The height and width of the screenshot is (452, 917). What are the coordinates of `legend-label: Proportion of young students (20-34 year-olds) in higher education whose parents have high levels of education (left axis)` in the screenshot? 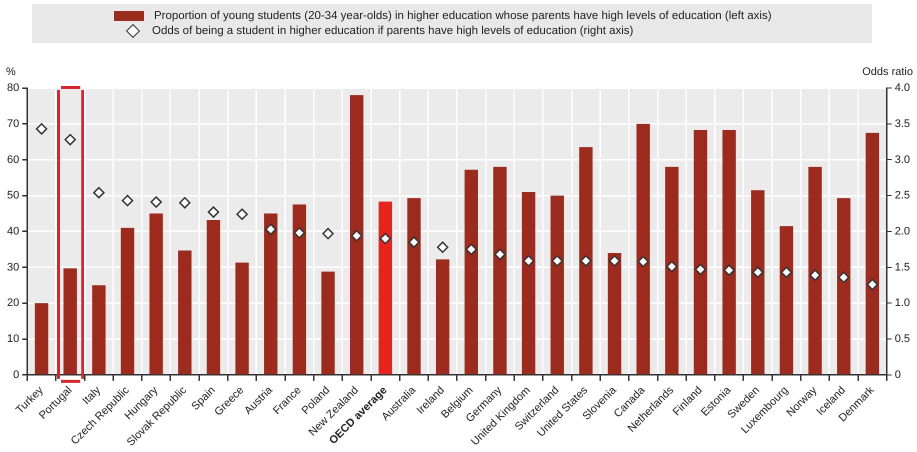 It's located at (463, 16).